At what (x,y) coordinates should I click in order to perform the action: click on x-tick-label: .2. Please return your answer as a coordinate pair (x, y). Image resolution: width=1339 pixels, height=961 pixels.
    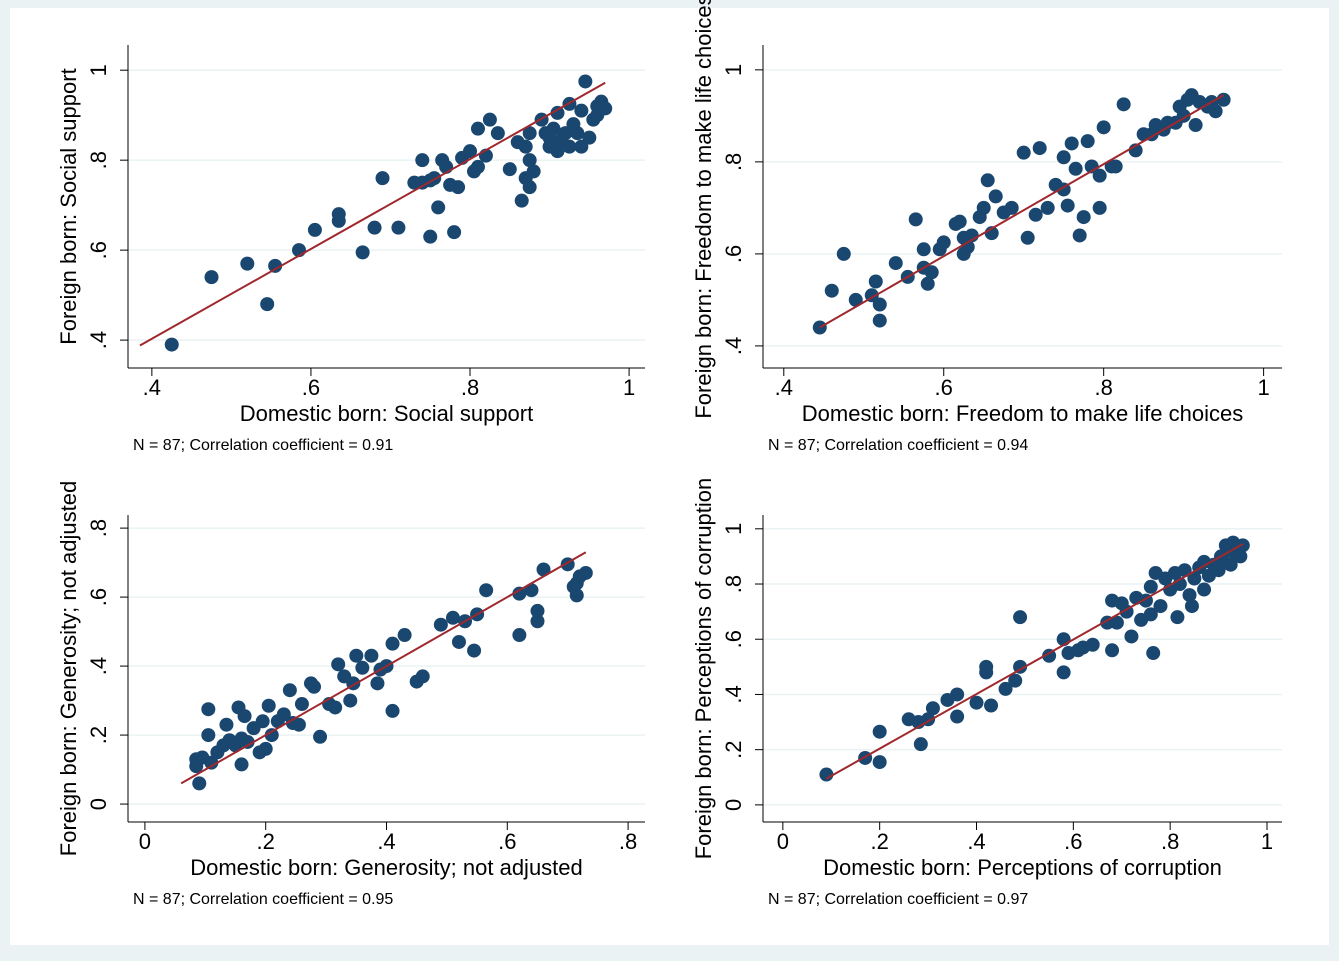
    Looking at the image, I should click on (879, 841).